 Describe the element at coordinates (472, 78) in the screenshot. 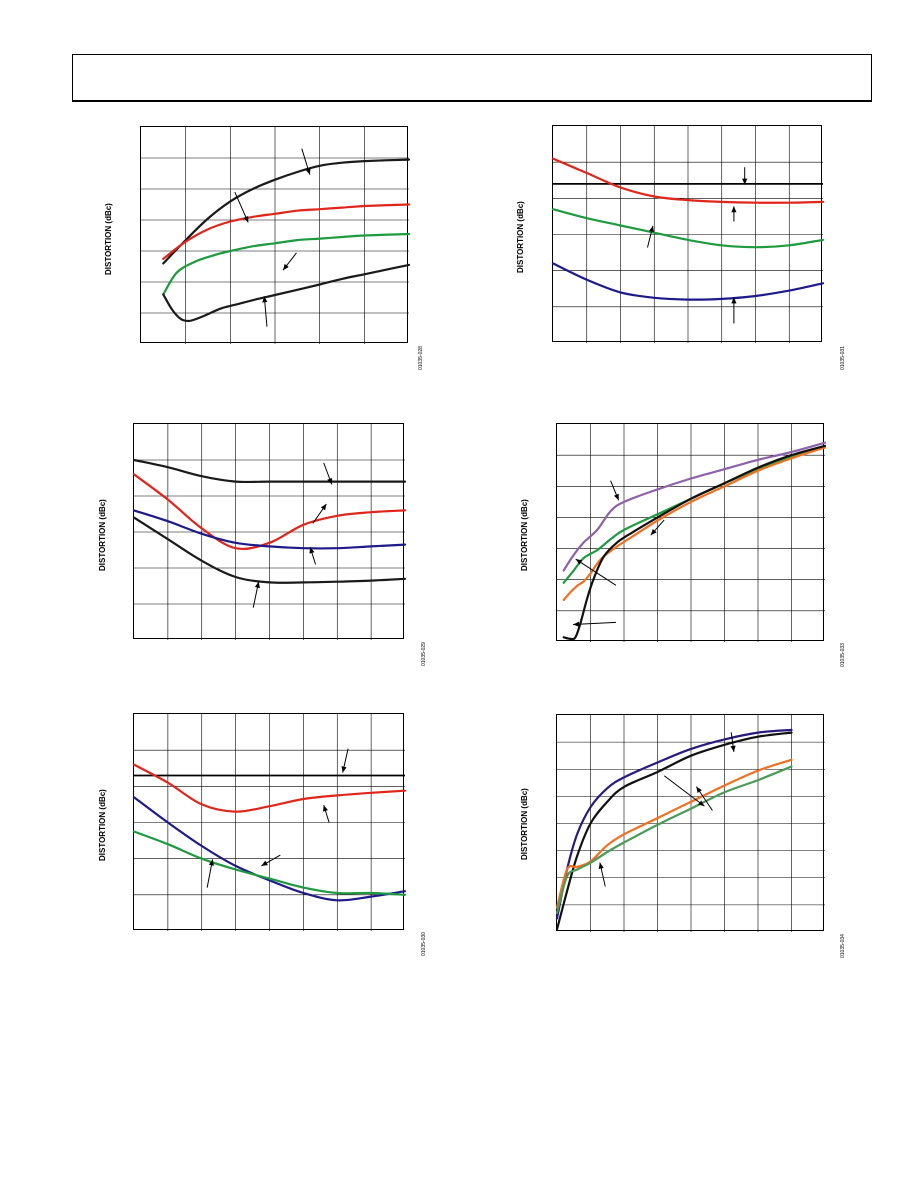

I see `page-header-box` at that location.